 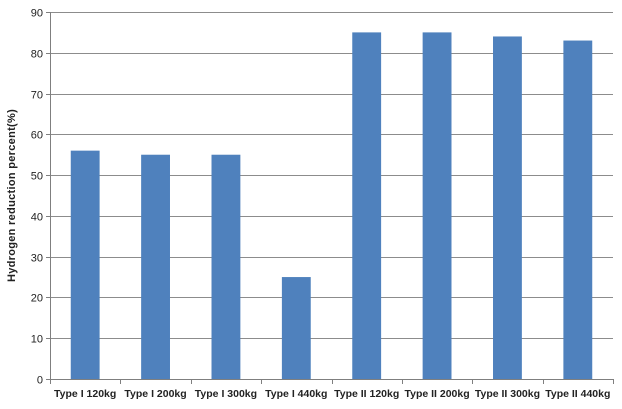 I want to click on y-tick-label: 50, so click(x=37, y=177).